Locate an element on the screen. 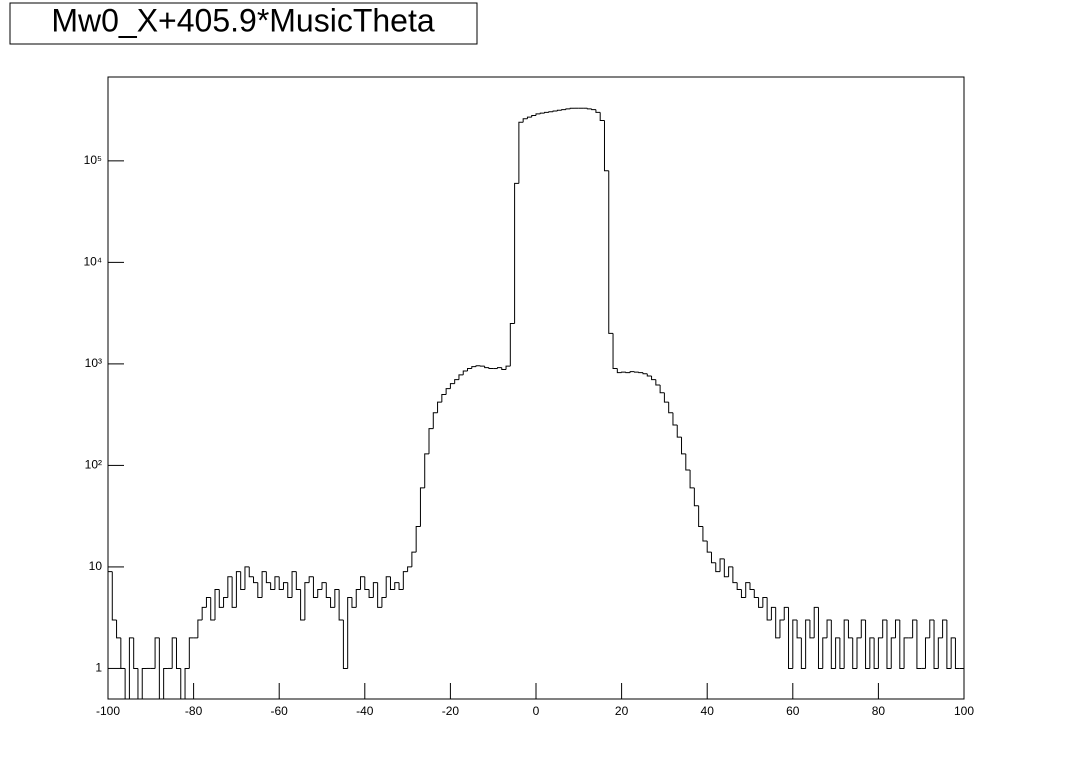 The width and height of the screenshot is (1072, 783). x-tick-label: 20 is located at coordinates (622, 711).